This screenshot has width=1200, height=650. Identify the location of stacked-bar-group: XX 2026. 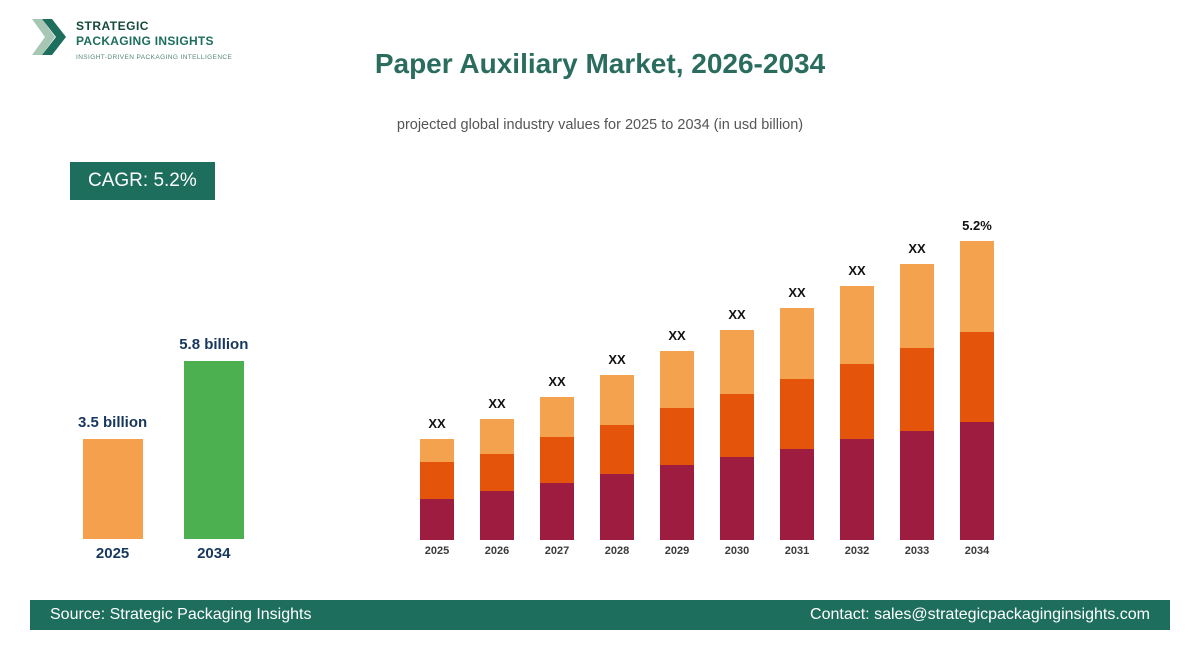
(497, 476).